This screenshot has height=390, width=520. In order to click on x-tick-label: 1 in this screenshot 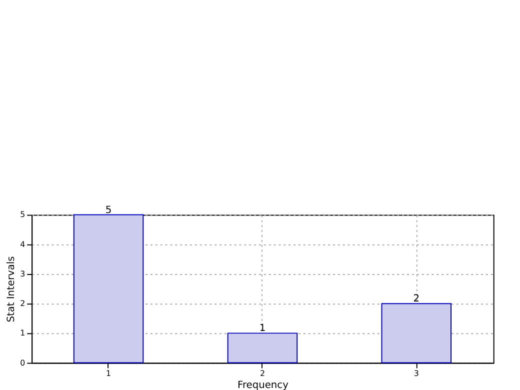, I will do `click(109, 373)`.